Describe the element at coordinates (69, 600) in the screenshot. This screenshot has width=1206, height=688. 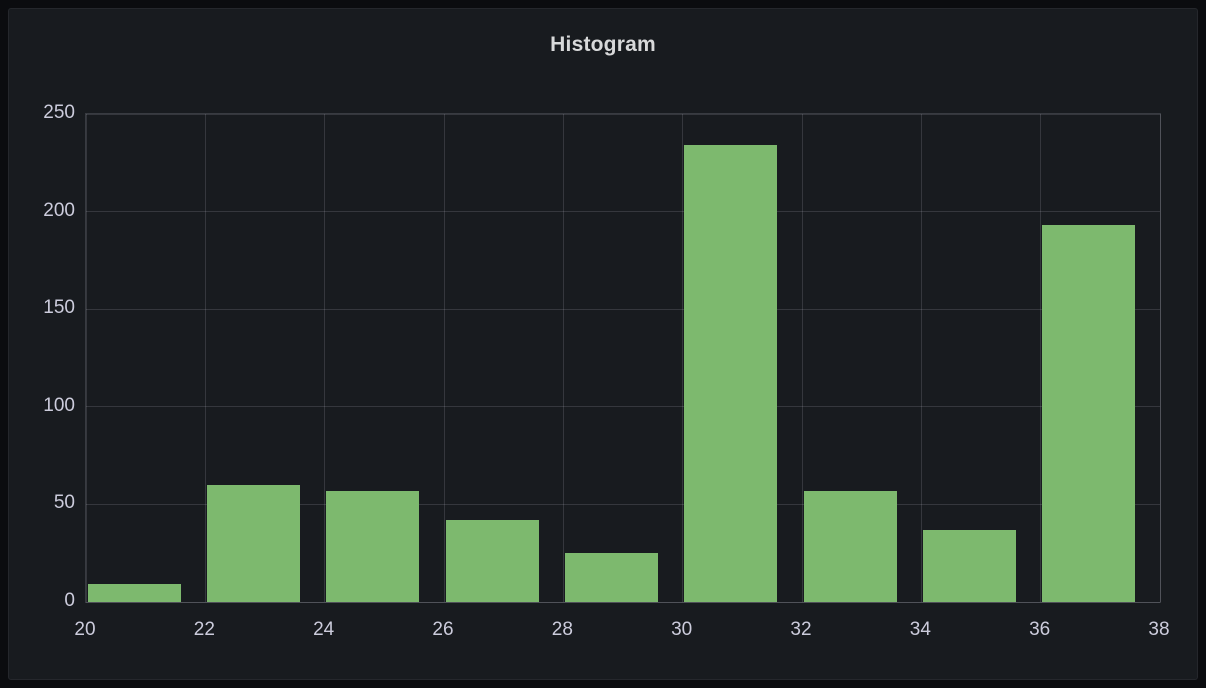
I see `y-axis-tick-label: 0` at that location.